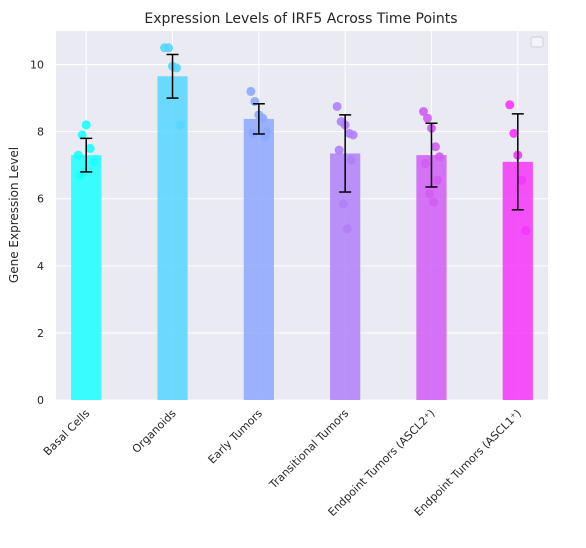  Describe the element at coordinates (236, 437) in the screenshot. I see `x-tick-label: Early Tumors` at that location.